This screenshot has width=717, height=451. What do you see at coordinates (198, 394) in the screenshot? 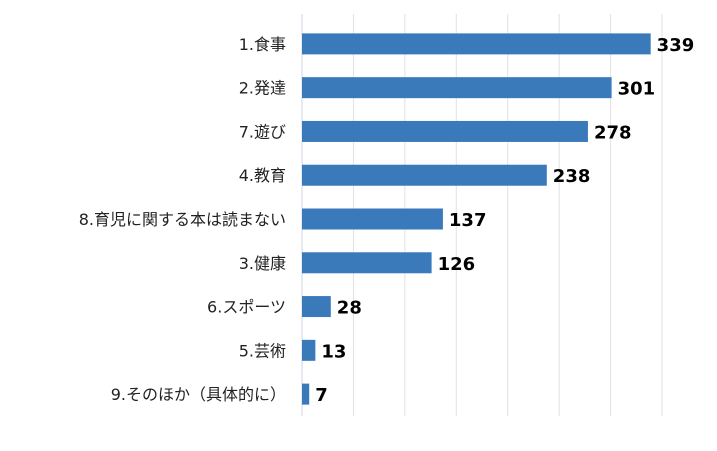
I see `category-label: 9.そのほか（具体的に）` at bounding box center [198, 394].